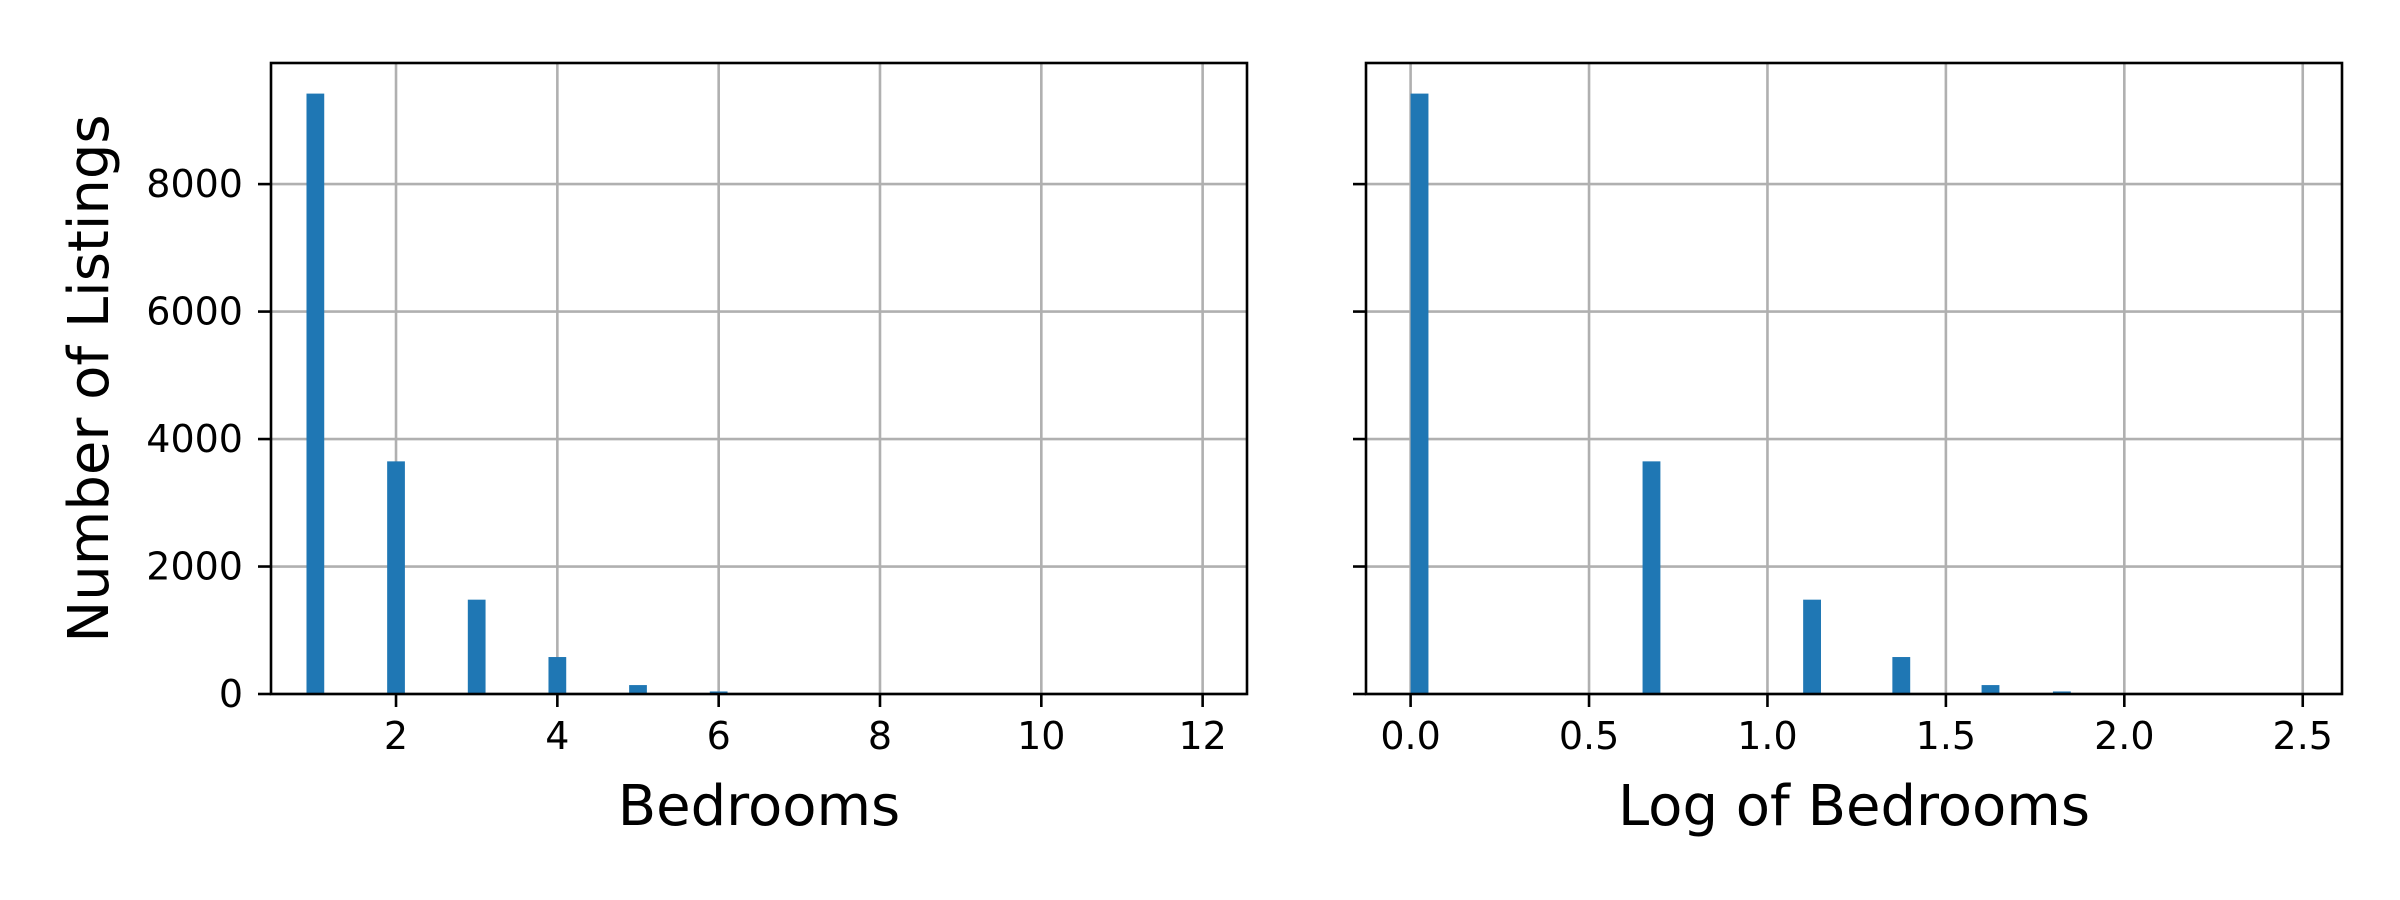  Describe the element at coordinates (194, 184) in the screenshot. I see `y-tick-label: 8000` at that location.